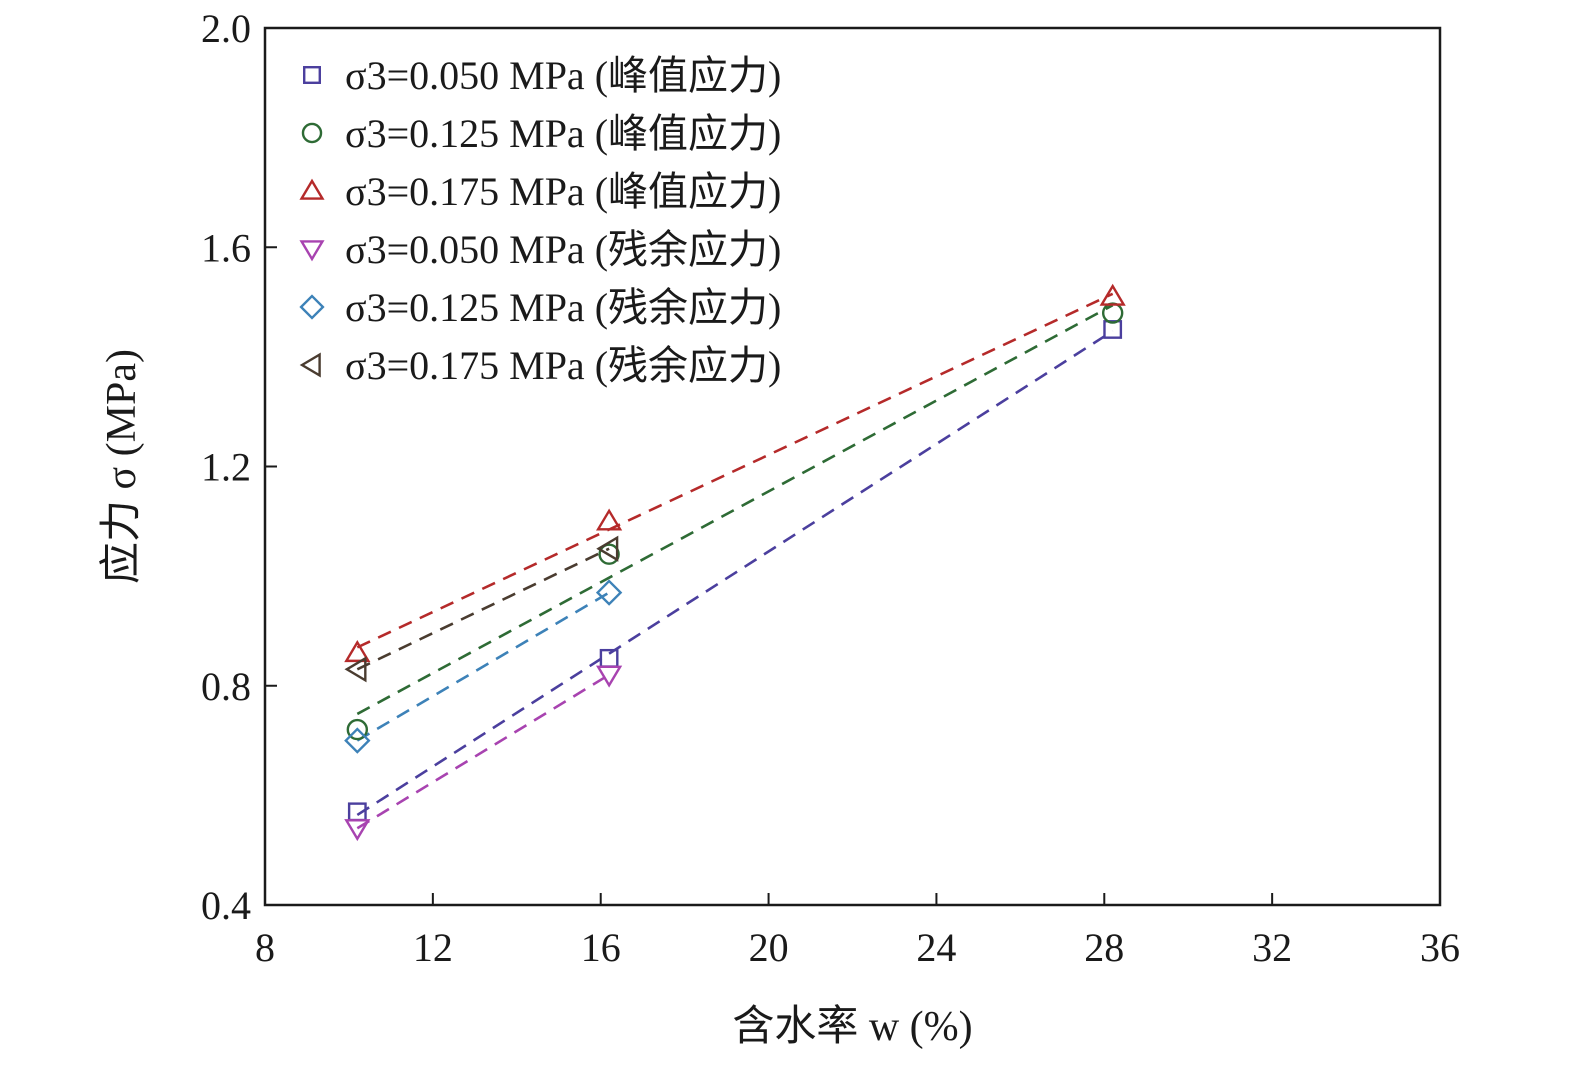  Describe the element at coordinates (936, 947) in the screenshot. I see `x-tick-label: 24` at that location.